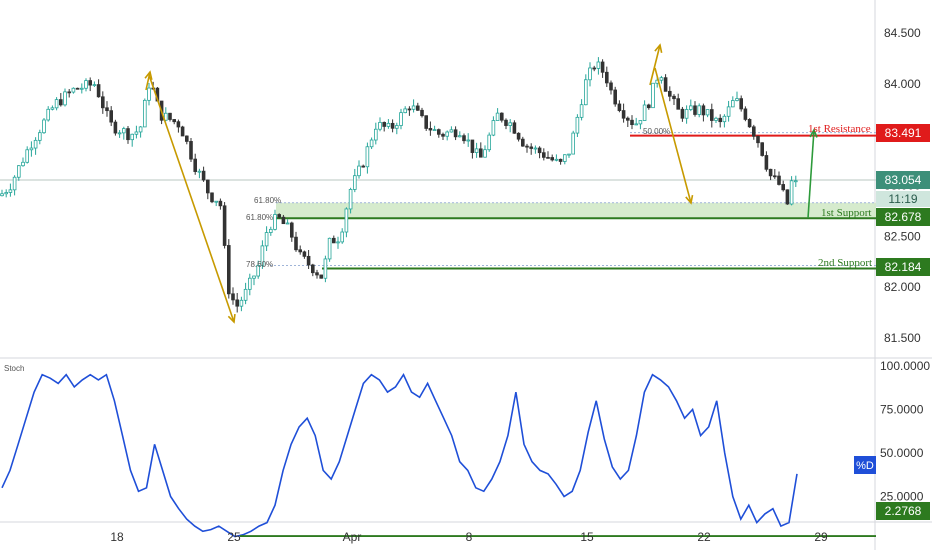 The height and width of the screenshot is (555, 932). Describe the element at coordinates (903, 180) in the screenshot. I see `current-price-badge` at that location.